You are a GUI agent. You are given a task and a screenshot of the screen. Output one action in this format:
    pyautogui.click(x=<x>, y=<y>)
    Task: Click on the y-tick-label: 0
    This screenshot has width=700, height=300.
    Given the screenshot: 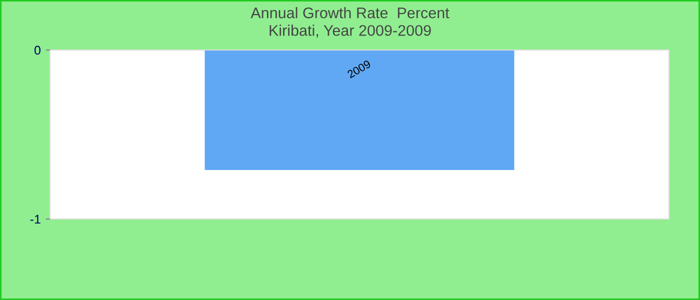 What is the action you would take?
    pyautogui.click(x=37, y=50)
    